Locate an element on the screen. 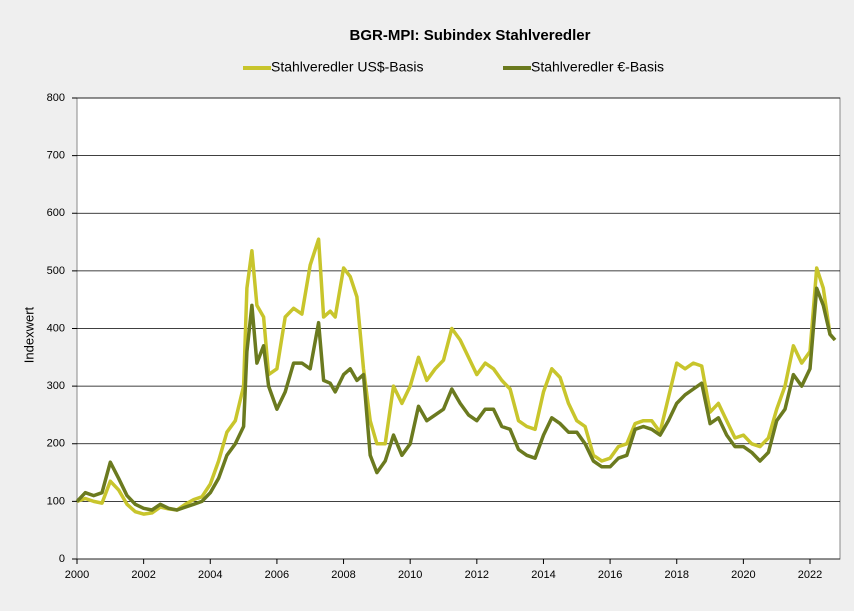 The image size is (854, 611). x-tick-label: 2012 is located at coordinates (477, 575).